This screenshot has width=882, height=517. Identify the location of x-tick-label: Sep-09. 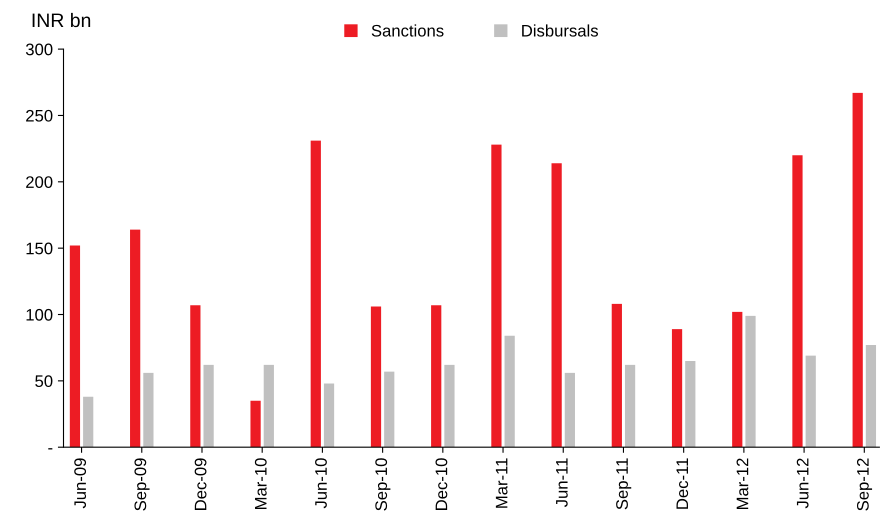
(142, 484).